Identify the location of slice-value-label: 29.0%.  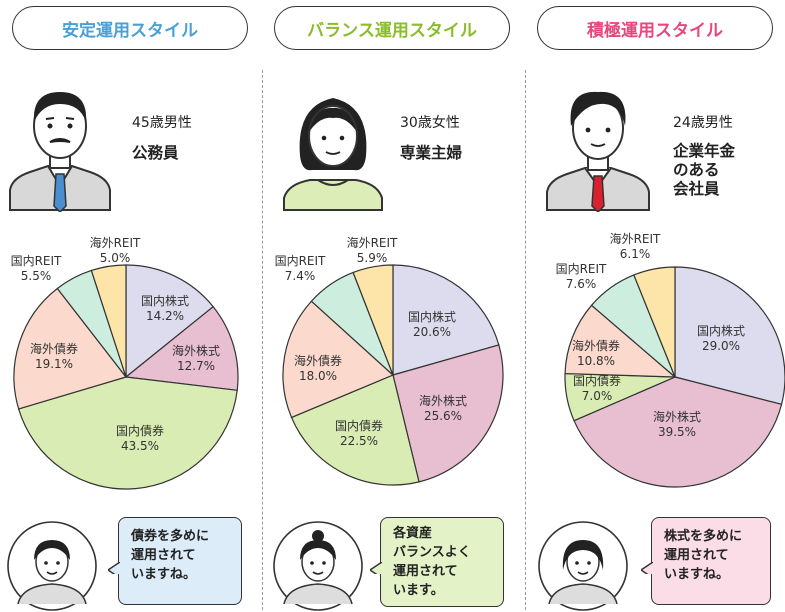
(721, 346).